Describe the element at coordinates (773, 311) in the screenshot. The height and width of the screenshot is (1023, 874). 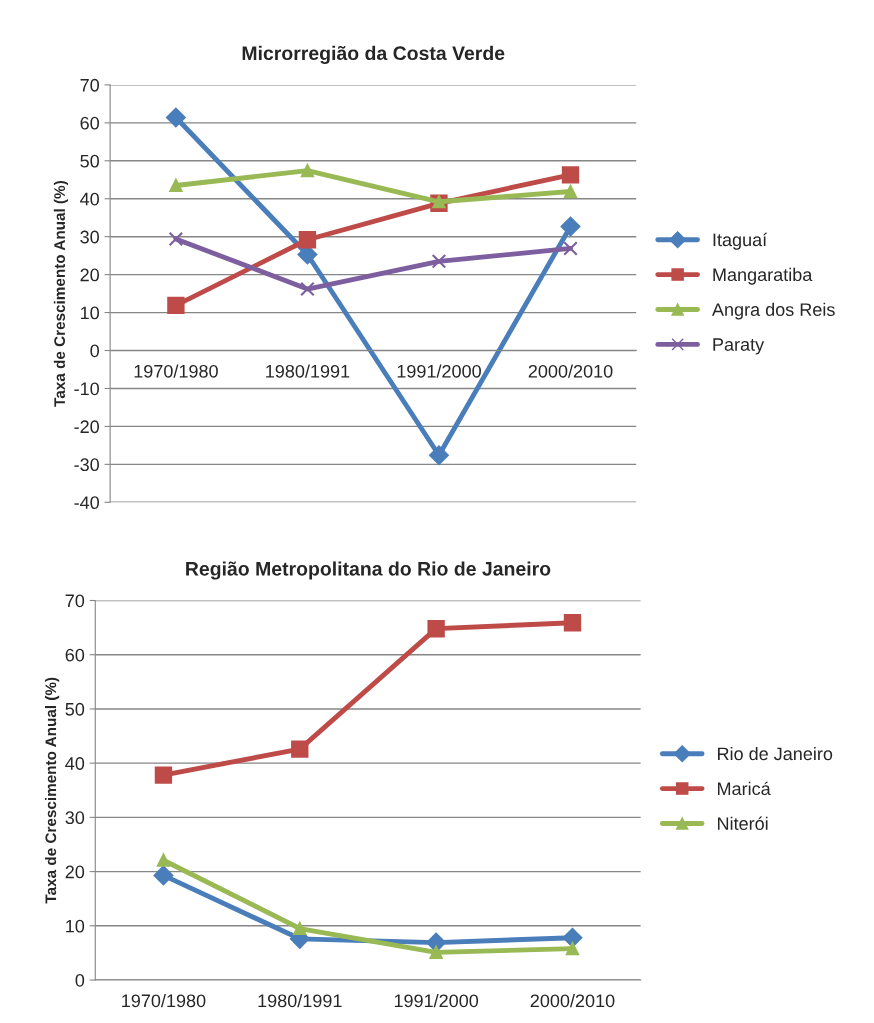
I see `legend-label: Angra dos Reis` at that location.